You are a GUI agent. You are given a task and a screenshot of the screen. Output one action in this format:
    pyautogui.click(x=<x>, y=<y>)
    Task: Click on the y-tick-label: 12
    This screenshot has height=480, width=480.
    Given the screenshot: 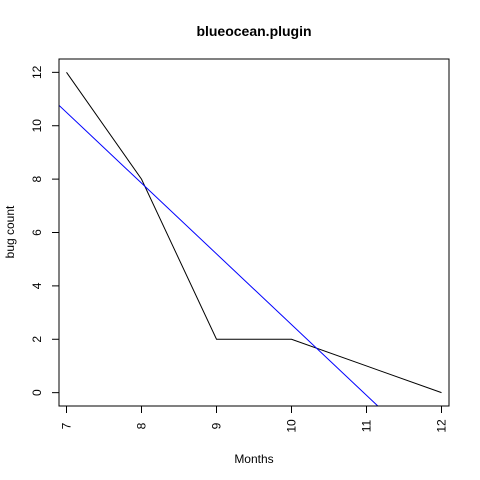 What is the action you would take?
    pyautogui.click(x=37, y=72)
    